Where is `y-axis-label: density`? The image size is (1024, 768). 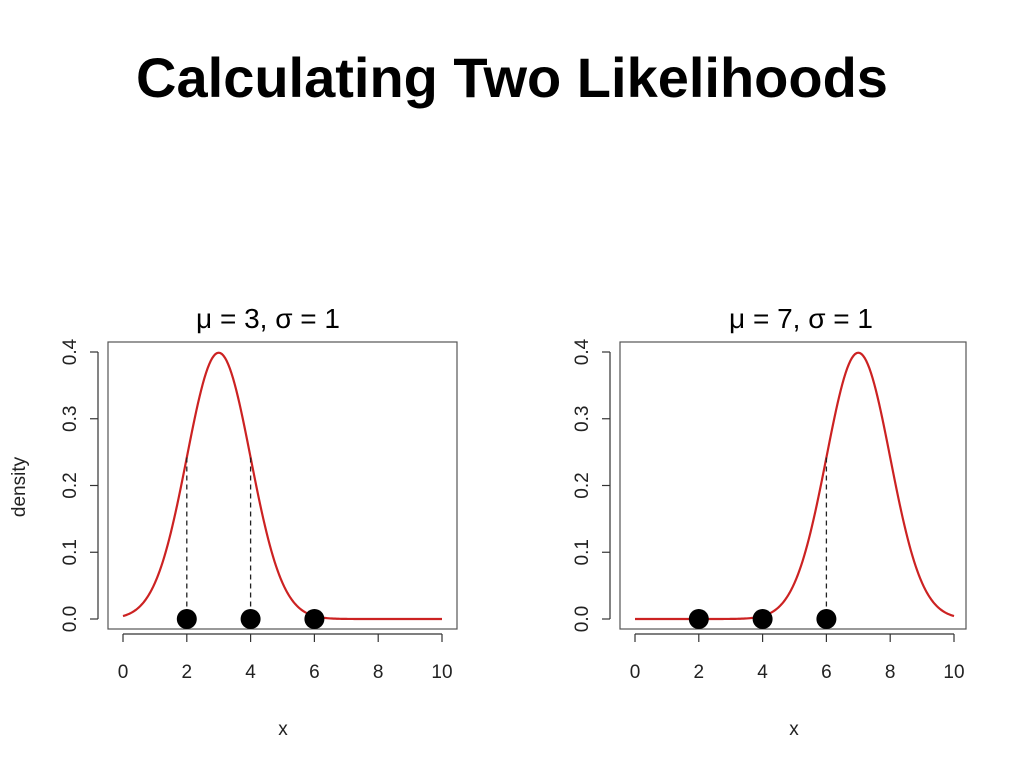 y-axis-label: density is located at coordinates (19, 486).